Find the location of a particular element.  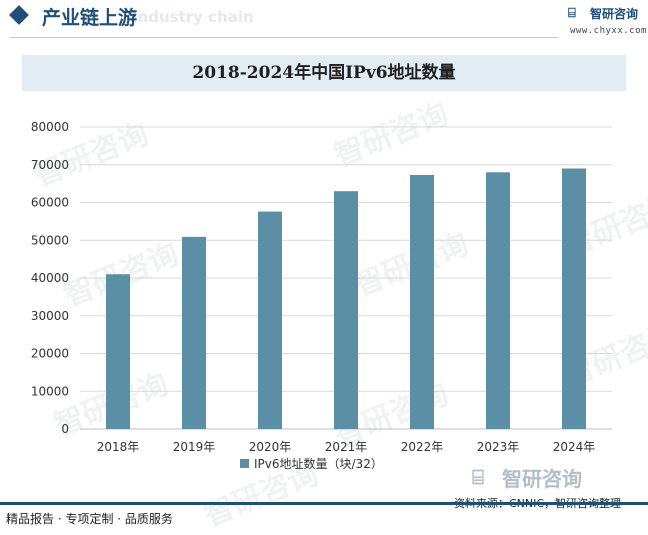

y-tick-label: 10000 is located at coordinates (50, 391).